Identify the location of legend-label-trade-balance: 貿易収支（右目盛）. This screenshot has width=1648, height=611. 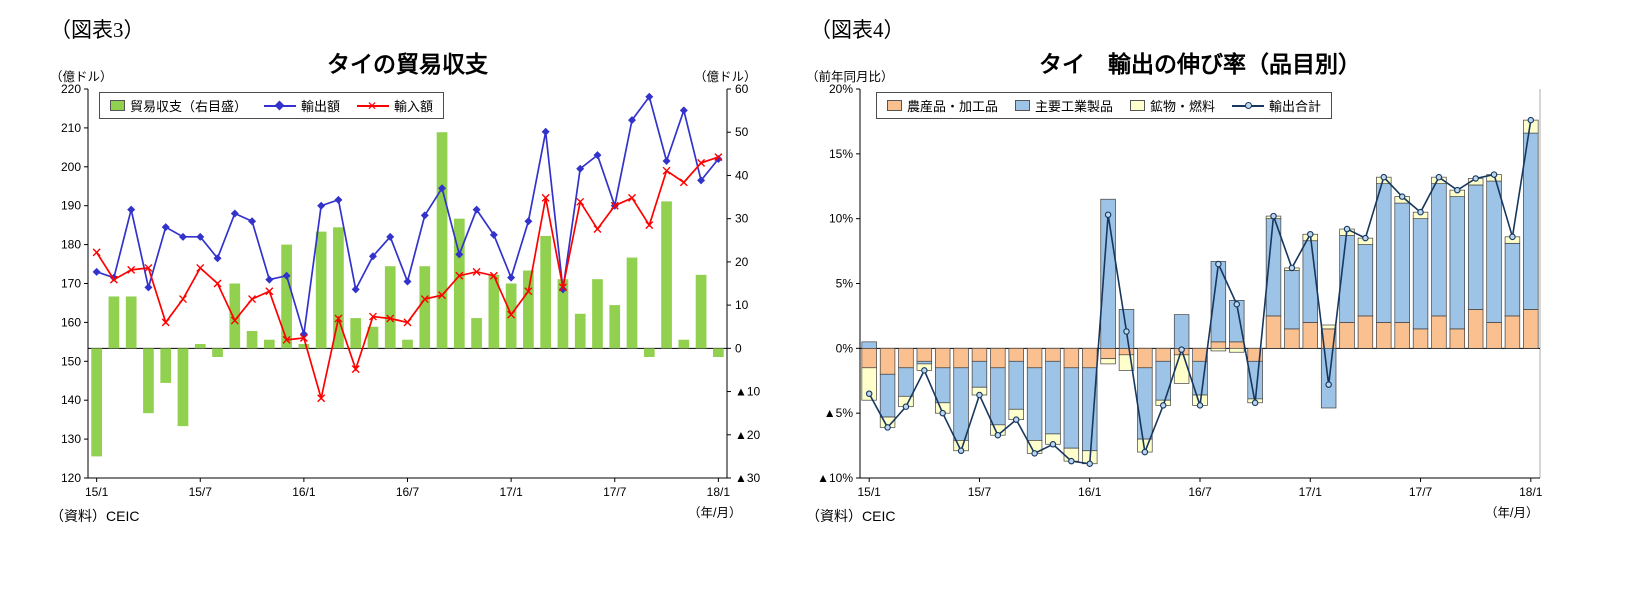
(189, 106).